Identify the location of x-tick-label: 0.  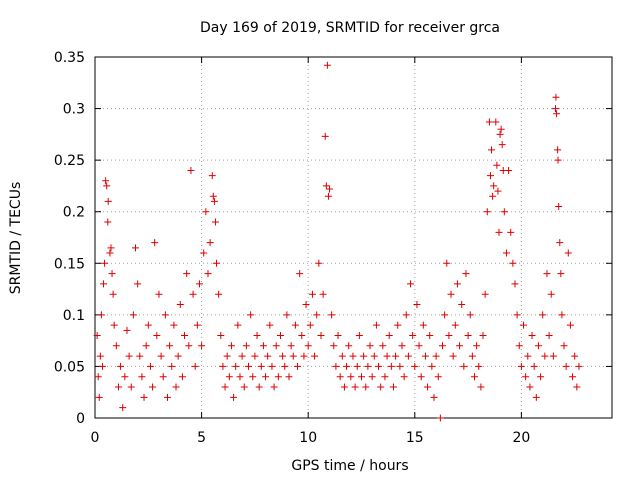
(95, 438).